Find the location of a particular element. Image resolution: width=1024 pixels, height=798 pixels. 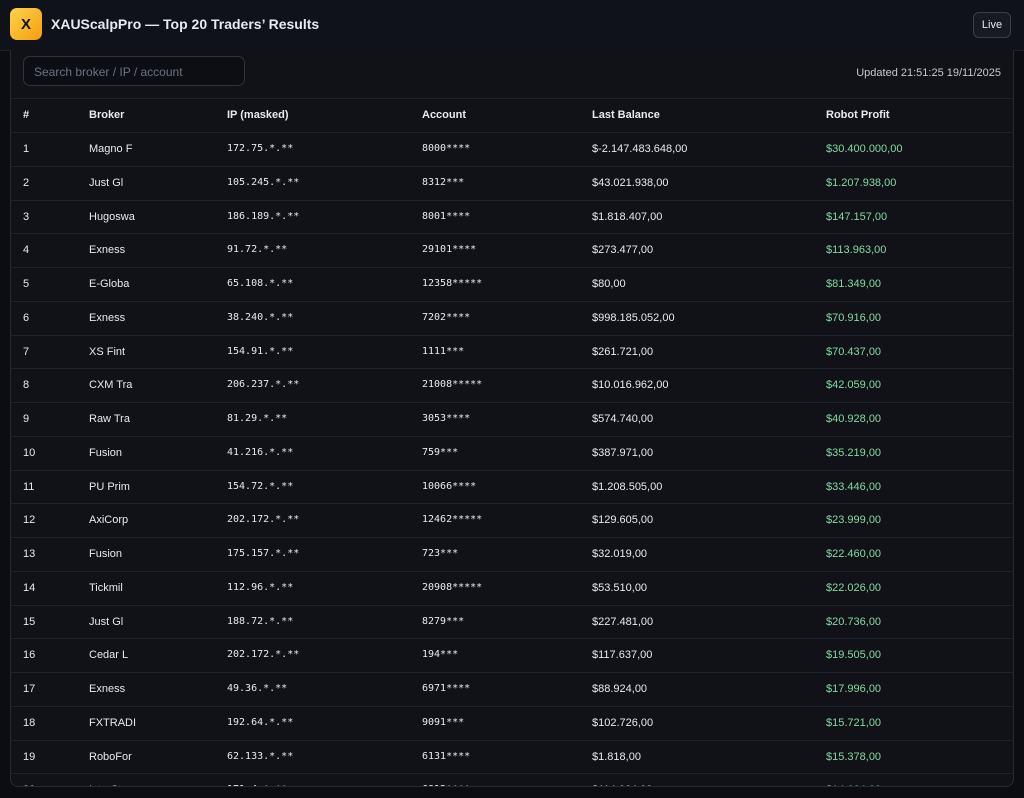

account-cell: 6812**** is located at coordinates (446, 780).